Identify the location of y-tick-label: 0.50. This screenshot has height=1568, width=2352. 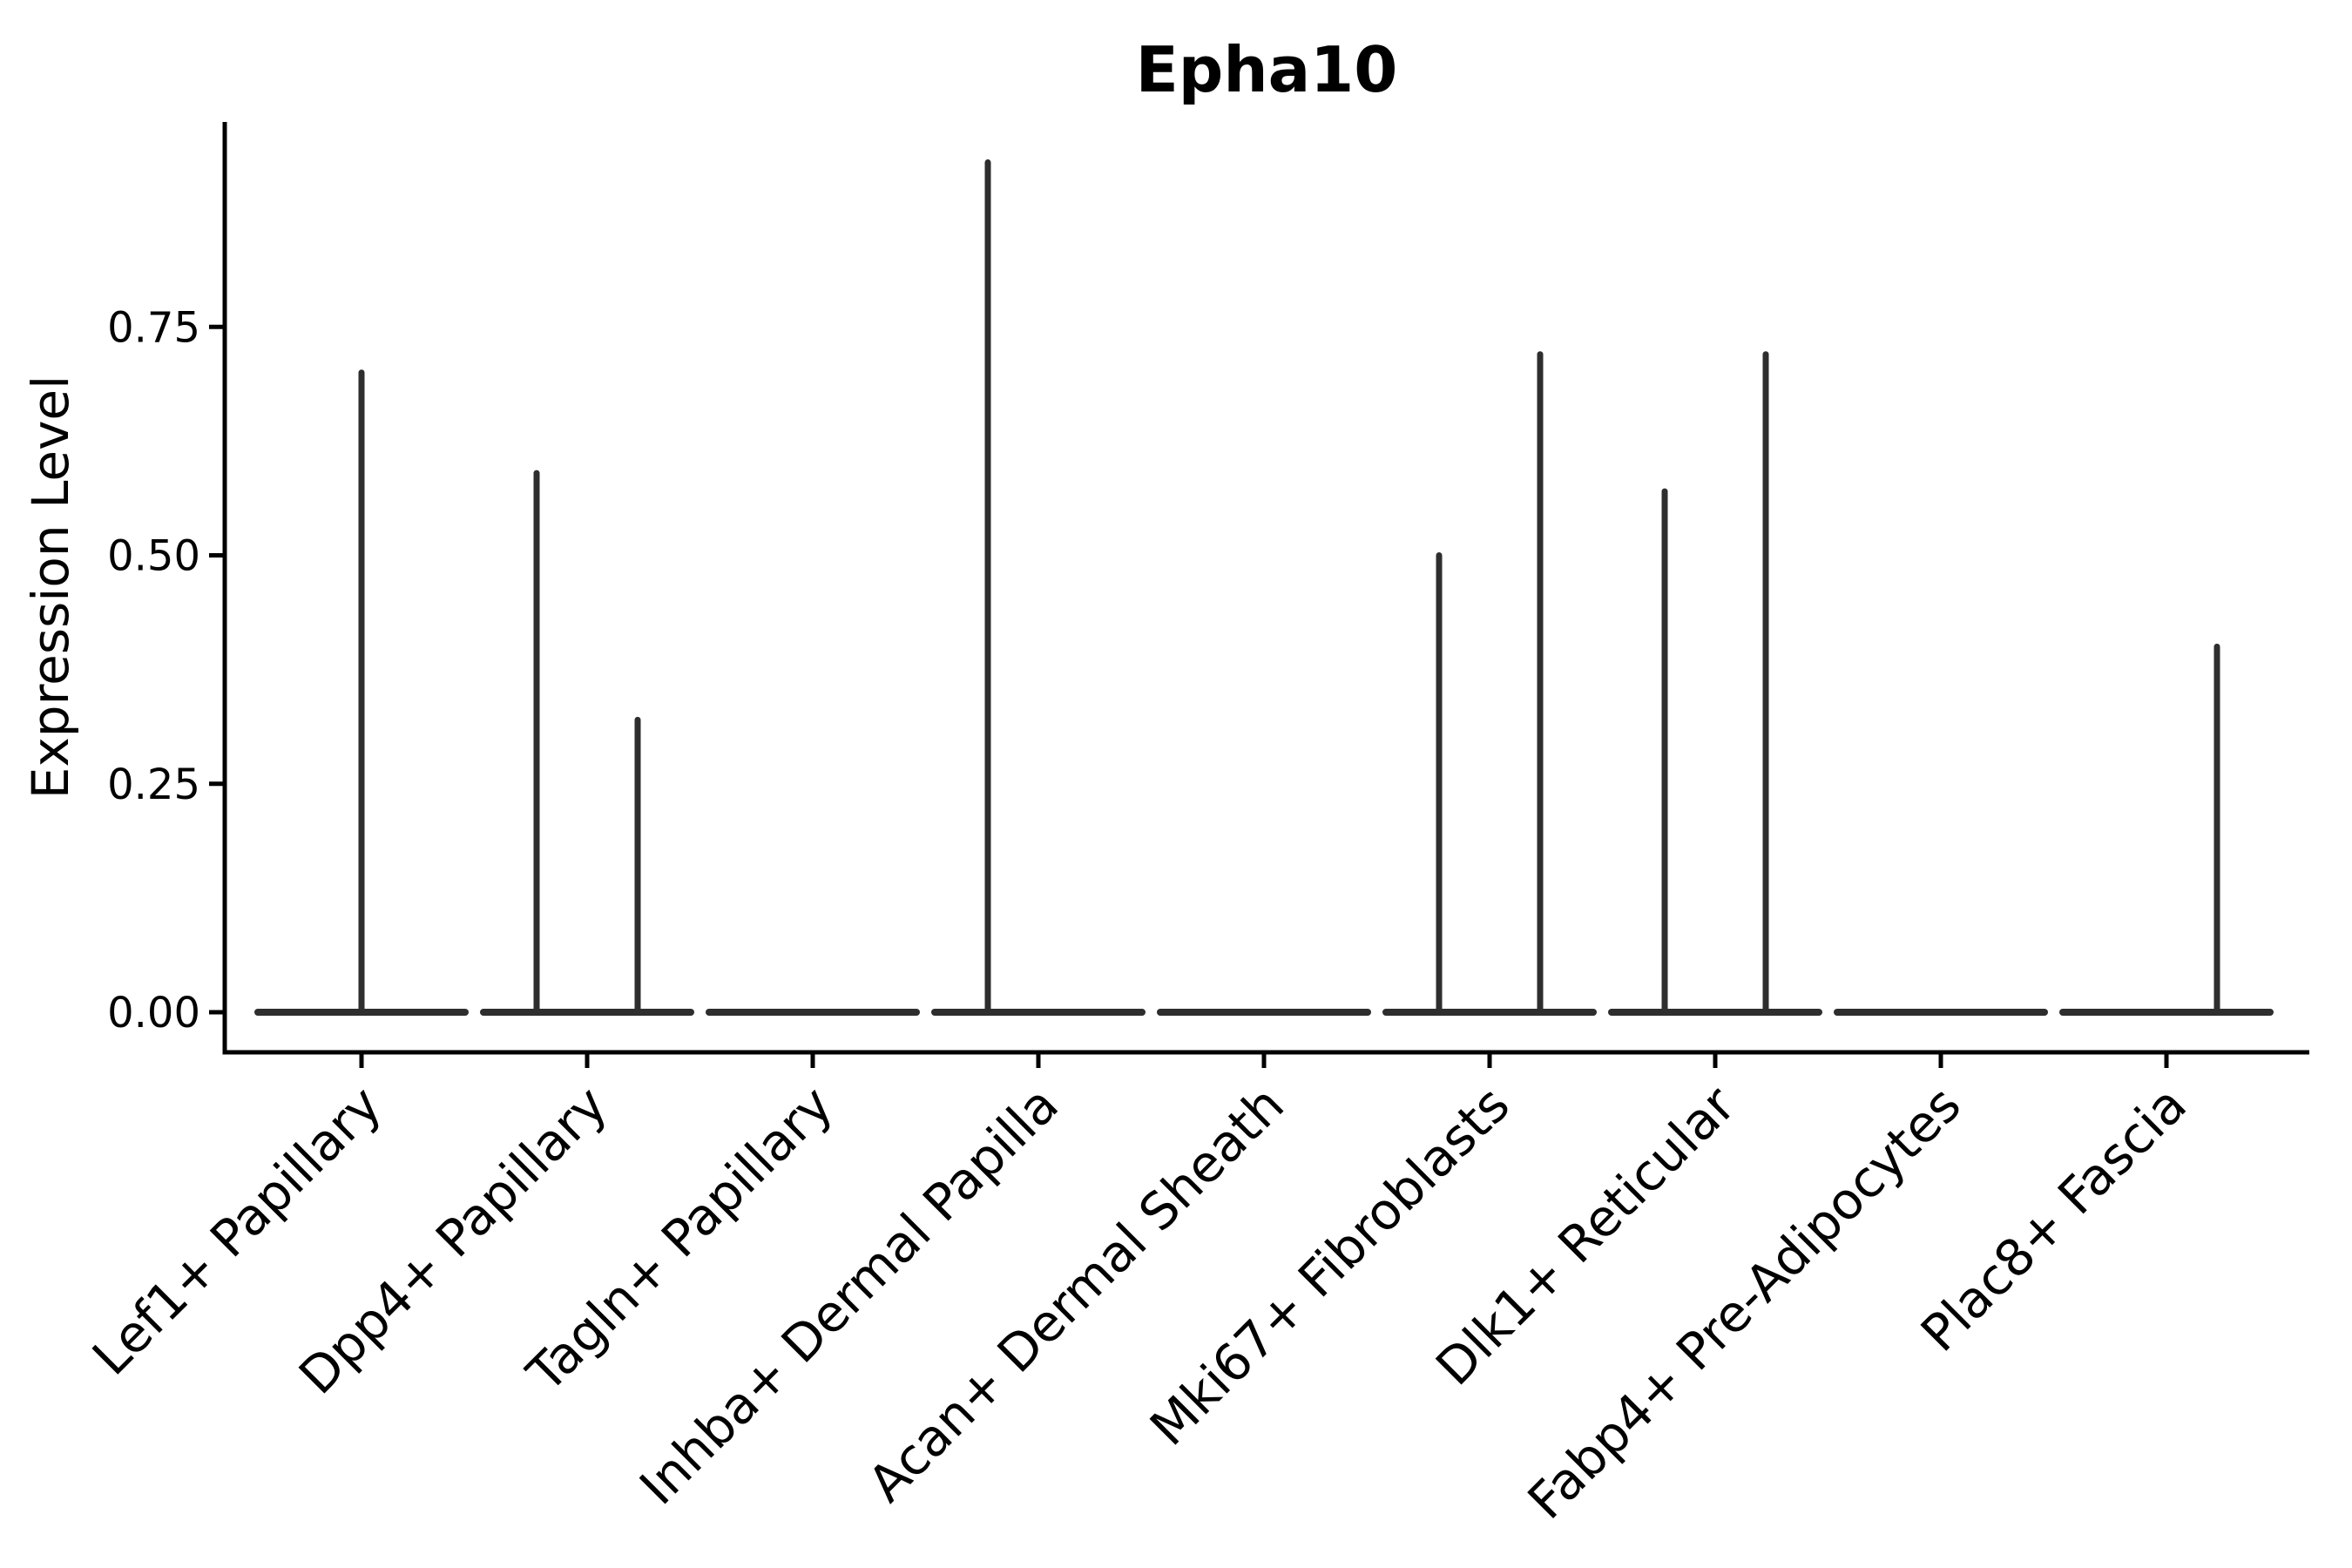
(153, 556).